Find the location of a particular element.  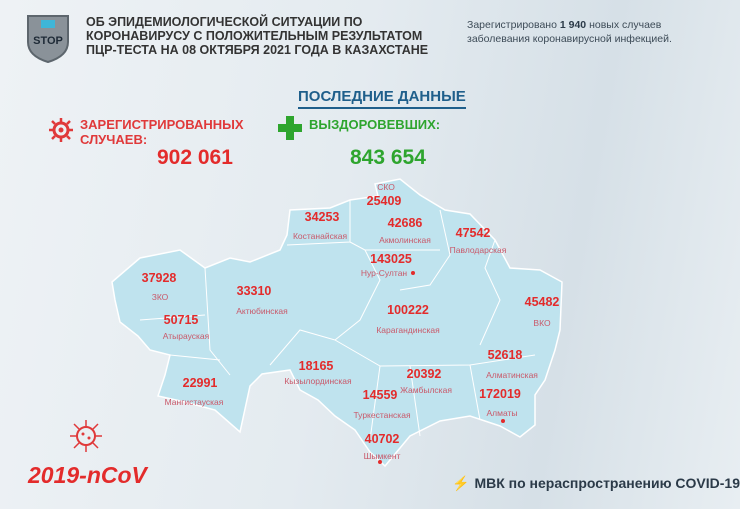

region-name: Мангистауская is located at coordinates (194, 402).